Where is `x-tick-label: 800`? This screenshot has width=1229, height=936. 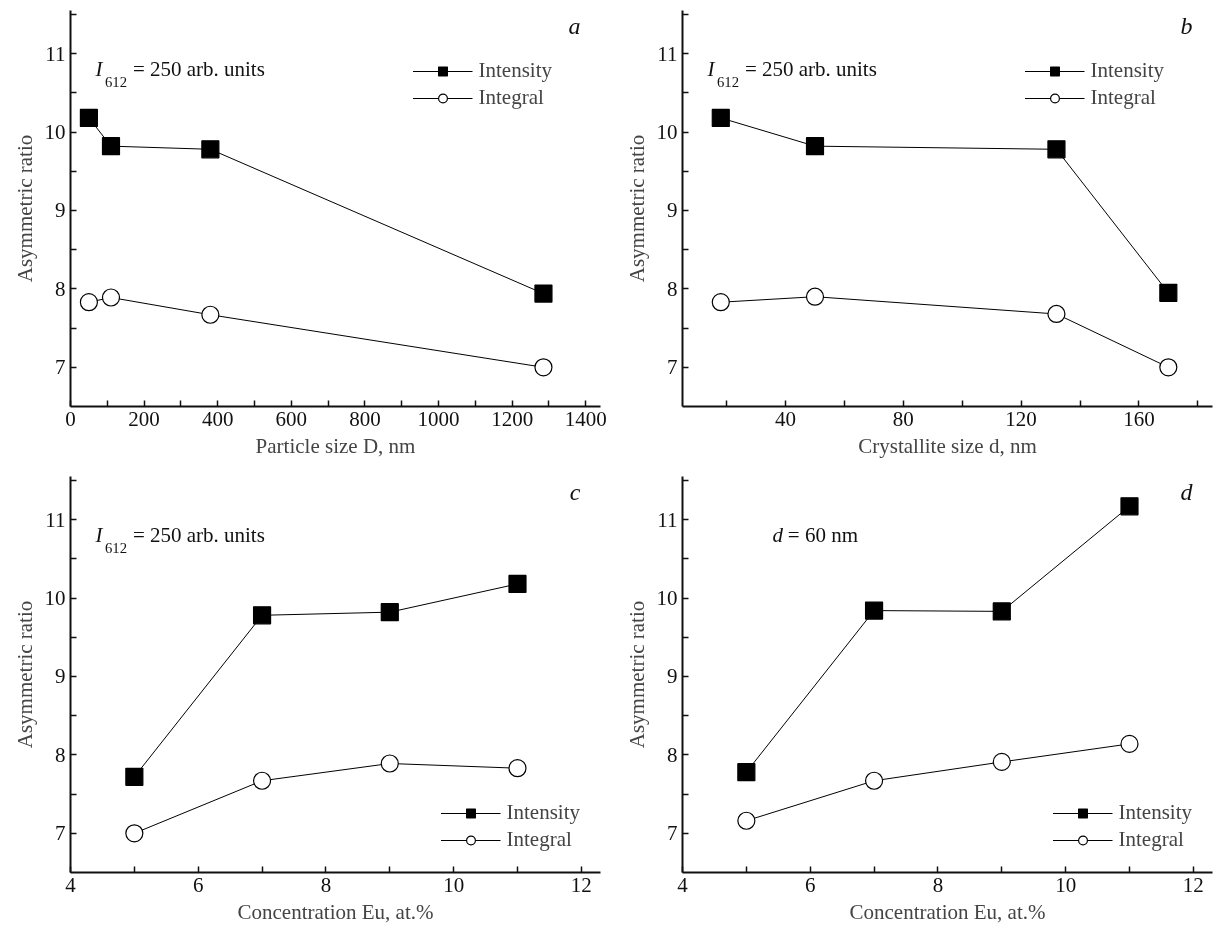
x-tick-label: 800 is located at coordinates (365, 418).